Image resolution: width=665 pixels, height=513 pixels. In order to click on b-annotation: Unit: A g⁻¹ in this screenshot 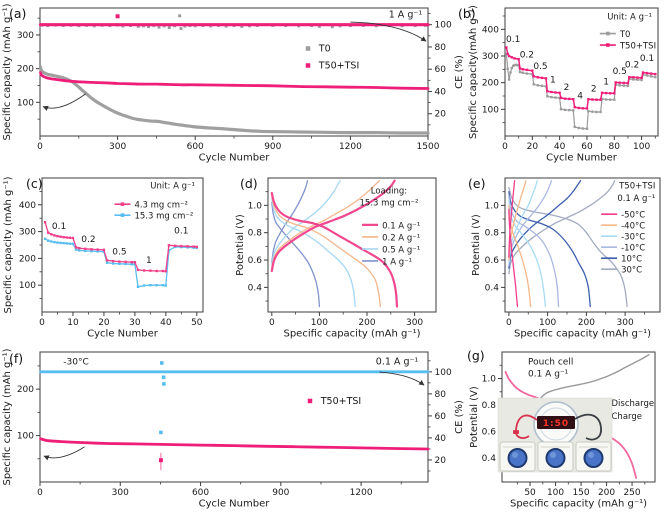, I will do `click(629, 18)`.